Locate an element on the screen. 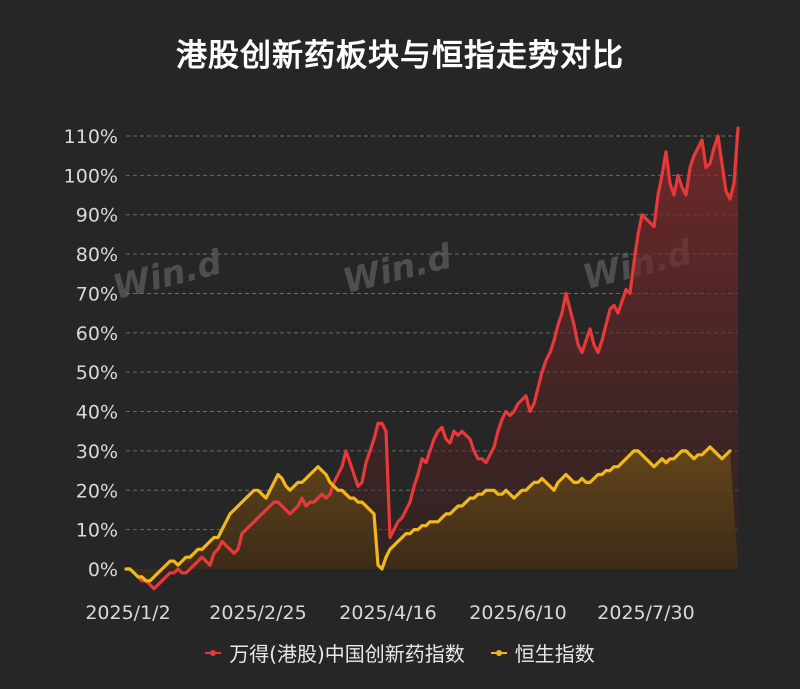  x-tick-label: 2025/7/30 is located at coordinates (645, 613).